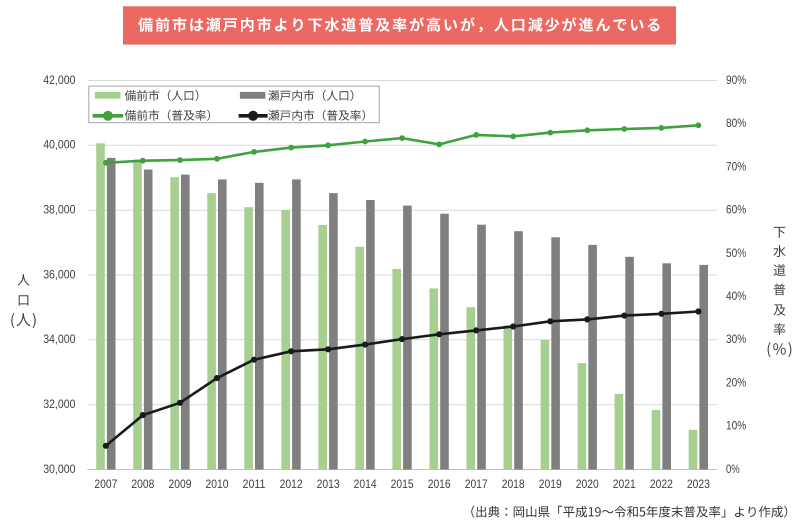  What do you see at coordinates (733, 469) in the screenshot?
I see `svg-text: 0%` at bounding box center [733, 469].